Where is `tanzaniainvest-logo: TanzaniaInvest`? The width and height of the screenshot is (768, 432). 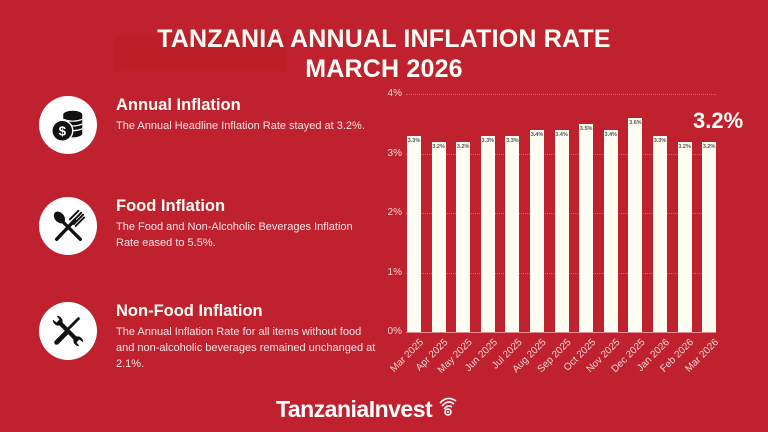
tanzaniainvest-logo: TanzaniaInvest is located at coordinates (368, 409).